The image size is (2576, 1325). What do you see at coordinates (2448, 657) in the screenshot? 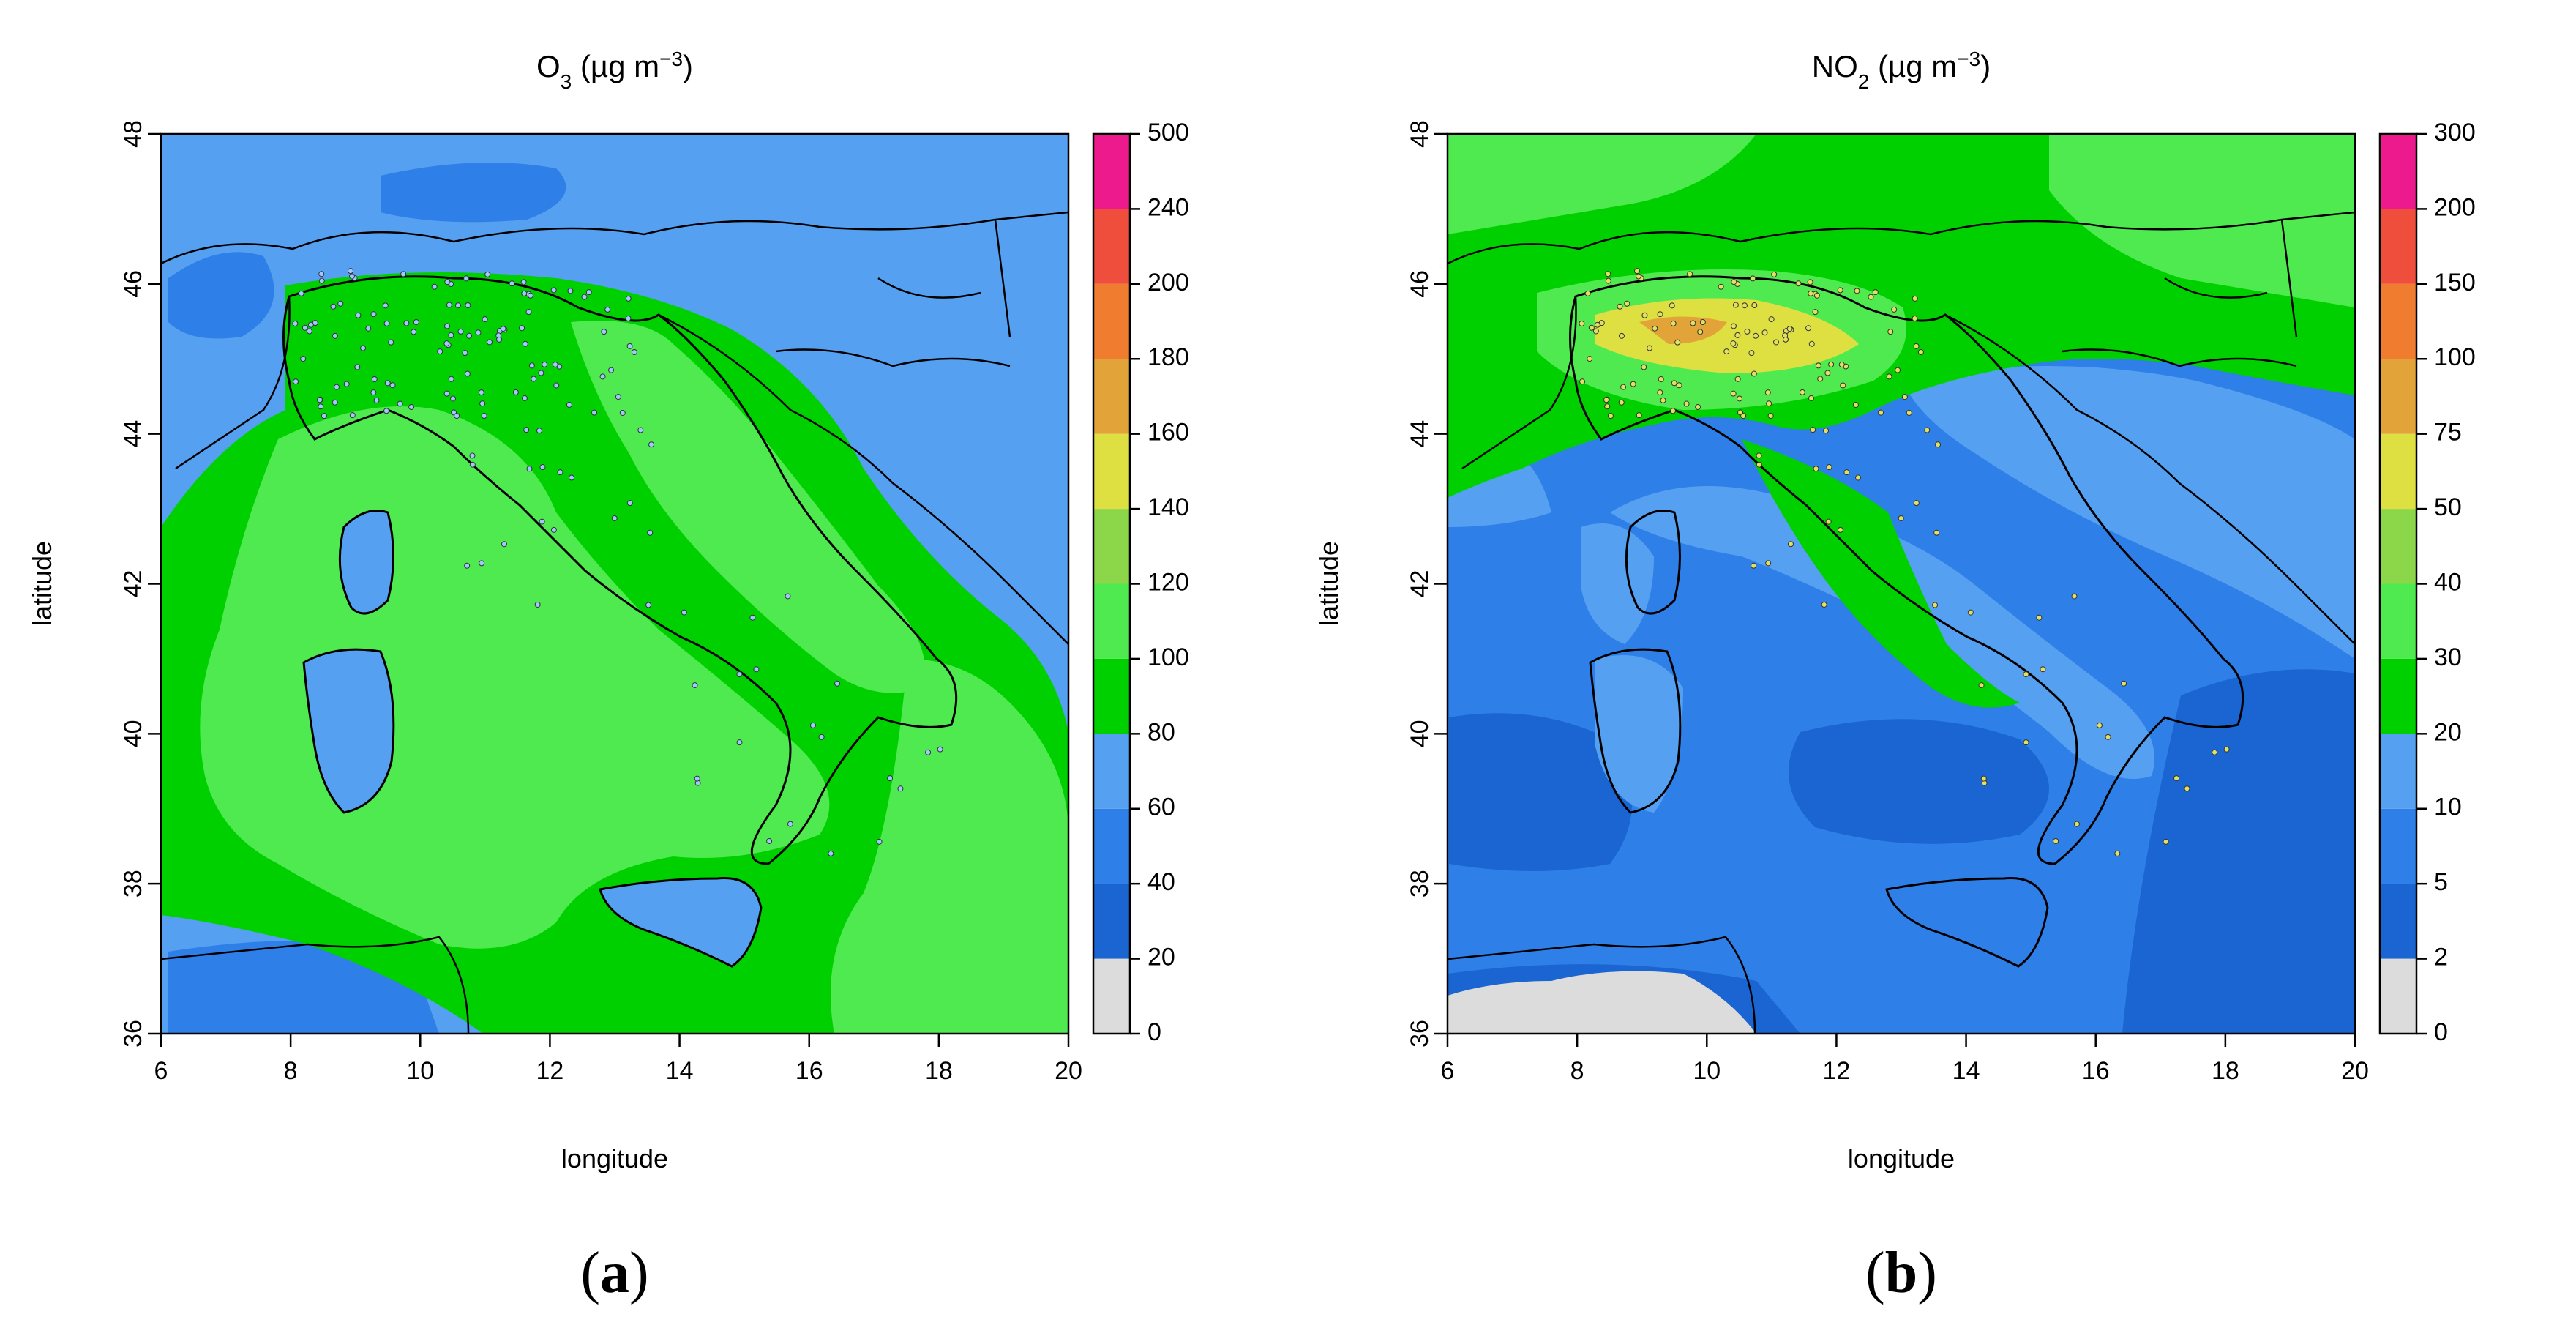
I see `legend-label: 30` at bounding box center [2448, 657].